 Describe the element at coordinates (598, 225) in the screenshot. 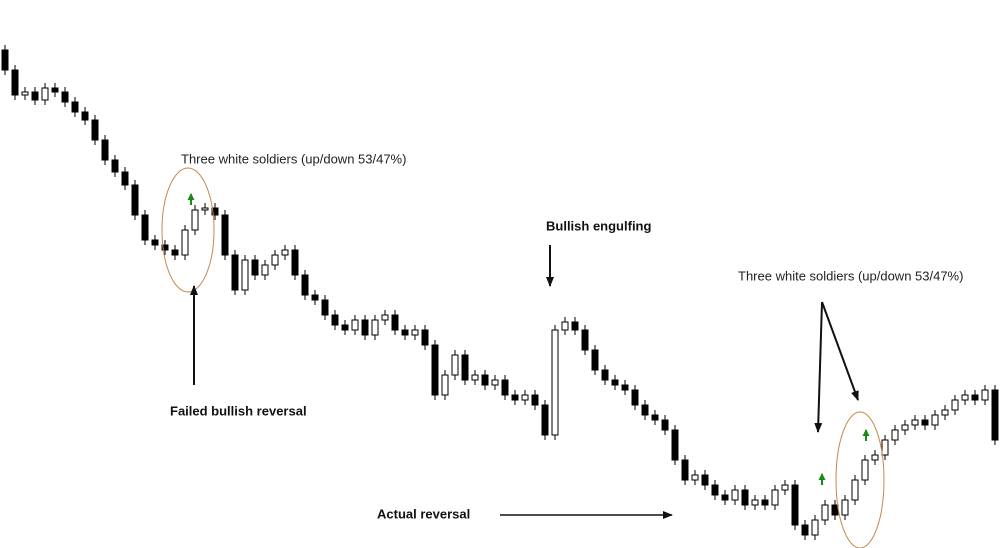

I see `annotation: Bullish engulfing` at that location.